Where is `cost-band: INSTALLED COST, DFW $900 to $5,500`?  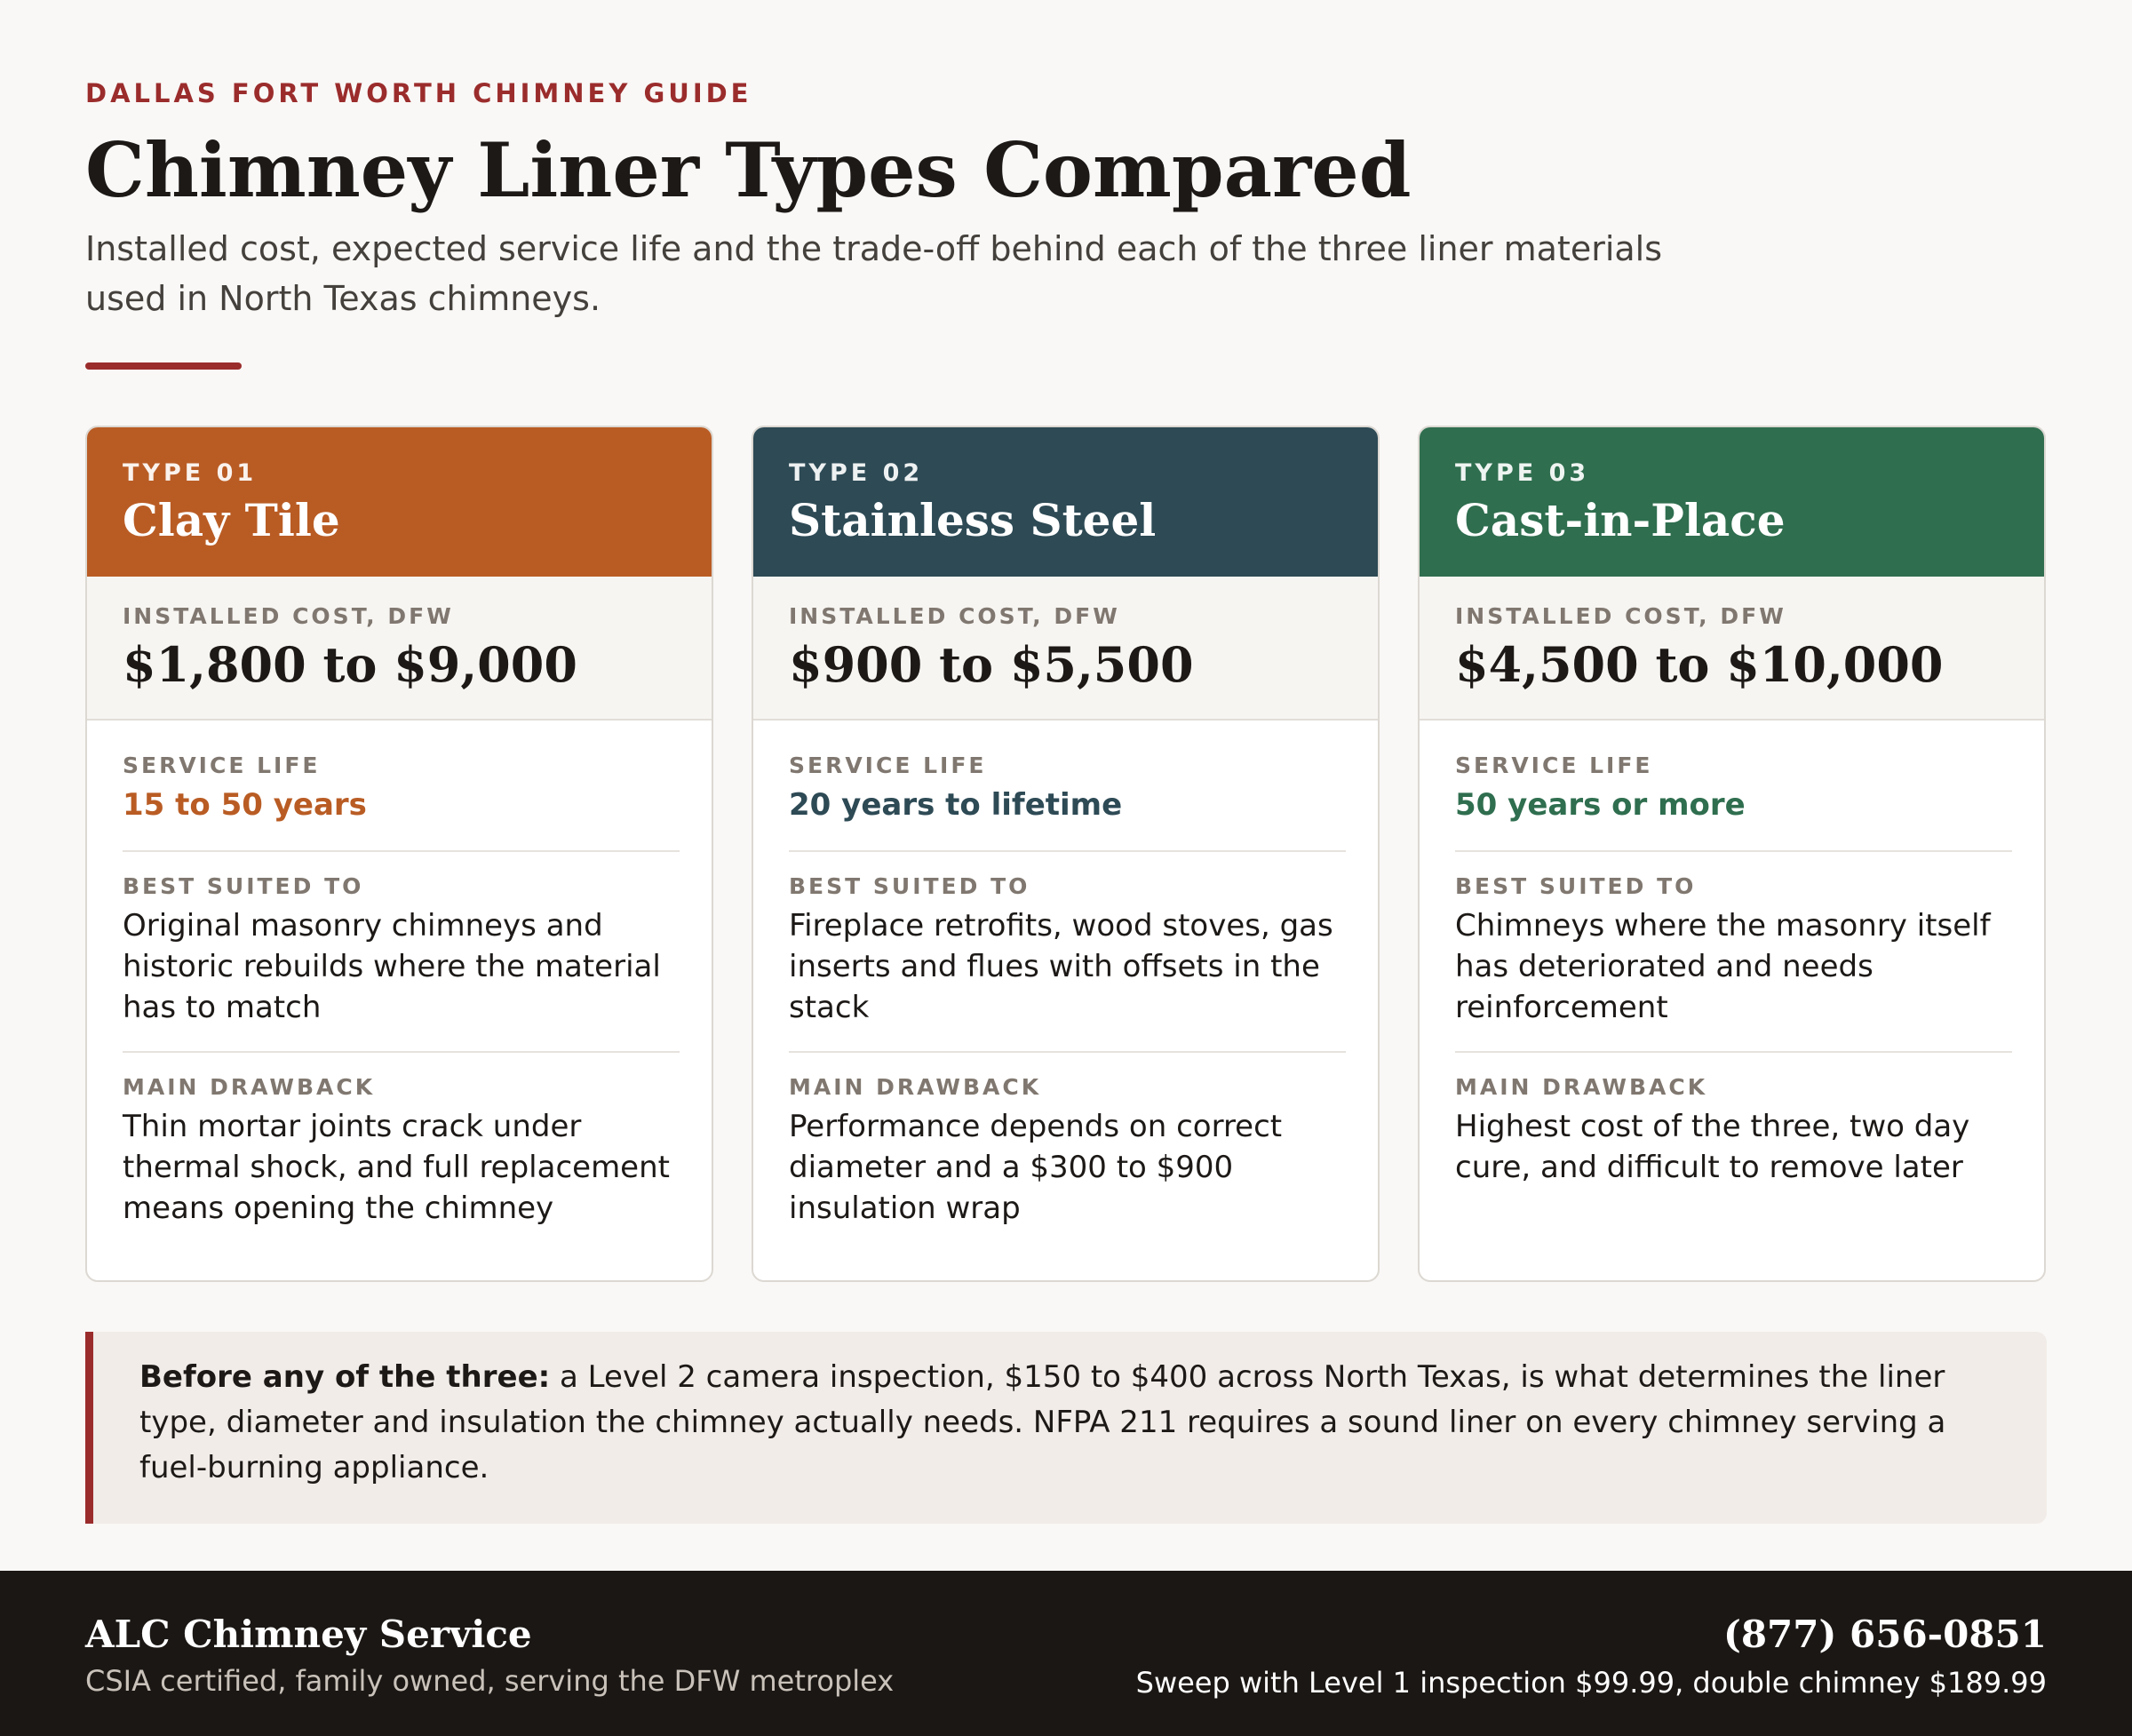 cost-band: INSTALLED COST, DFW $900 to $5,500 is located at coordinates (1065, 649).